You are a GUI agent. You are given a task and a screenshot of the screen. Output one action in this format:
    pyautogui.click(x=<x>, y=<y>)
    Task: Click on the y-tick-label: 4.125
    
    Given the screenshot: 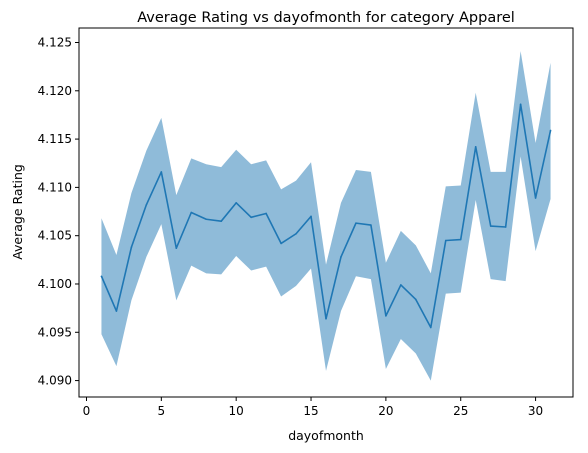 What is the action you would take?
    pyautogui.click(x=55, y=42)
    